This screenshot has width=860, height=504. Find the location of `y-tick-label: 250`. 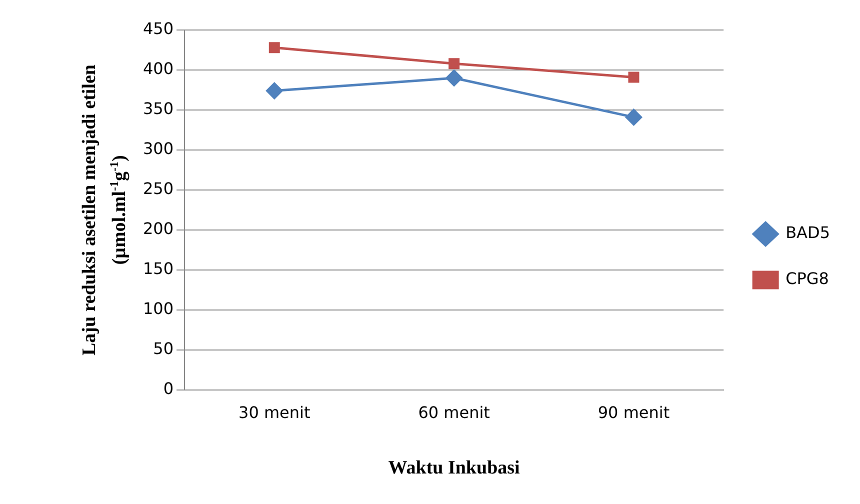

y-tick-label: 250 is located at coordinates (158, 188).